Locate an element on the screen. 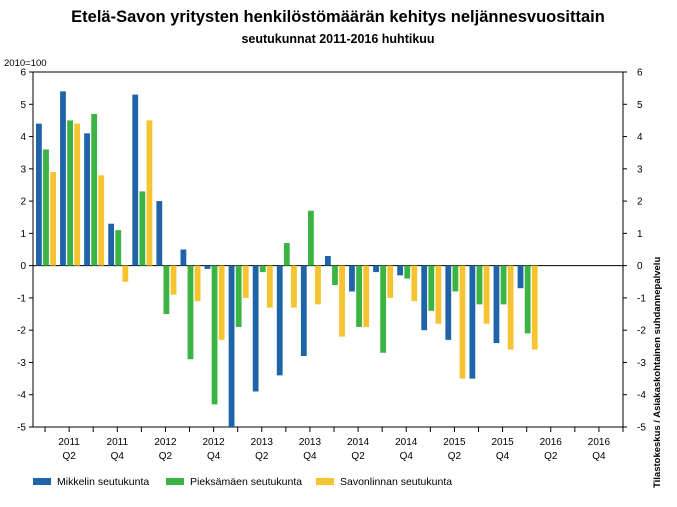 The image size is (677, 507). y-tick-label-right: 5 is located at coordinates (640, 105).